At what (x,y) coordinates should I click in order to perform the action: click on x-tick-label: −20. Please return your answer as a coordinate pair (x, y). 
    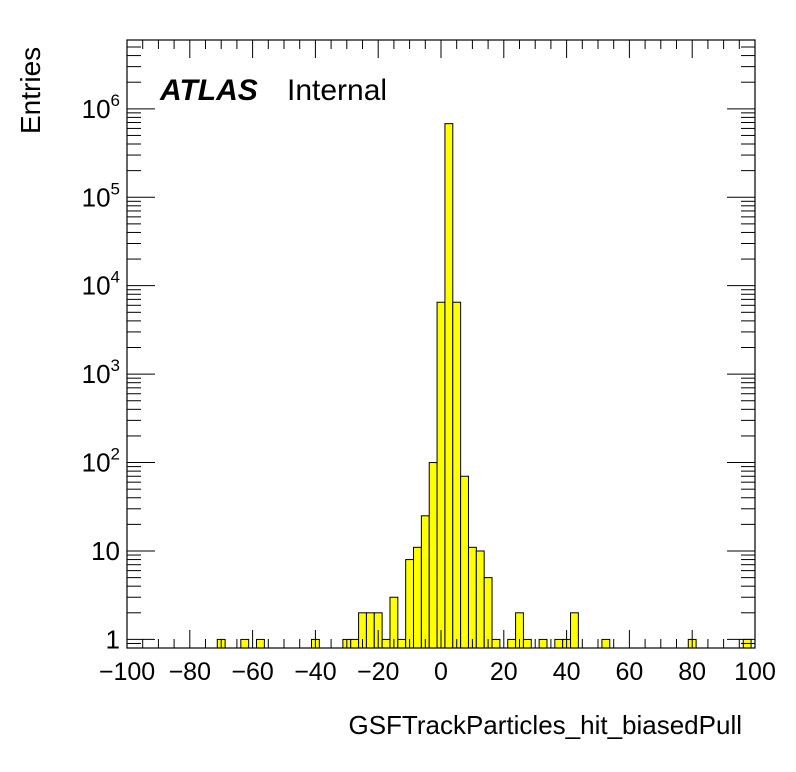
    Looking at the image, I should click on (378, 672).